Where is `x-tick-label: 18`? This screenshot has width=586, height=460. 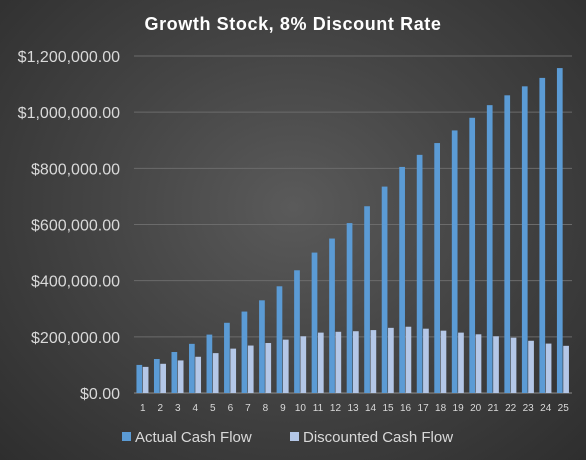 x-tick-label: 18 is located at coordinates (441, 408).